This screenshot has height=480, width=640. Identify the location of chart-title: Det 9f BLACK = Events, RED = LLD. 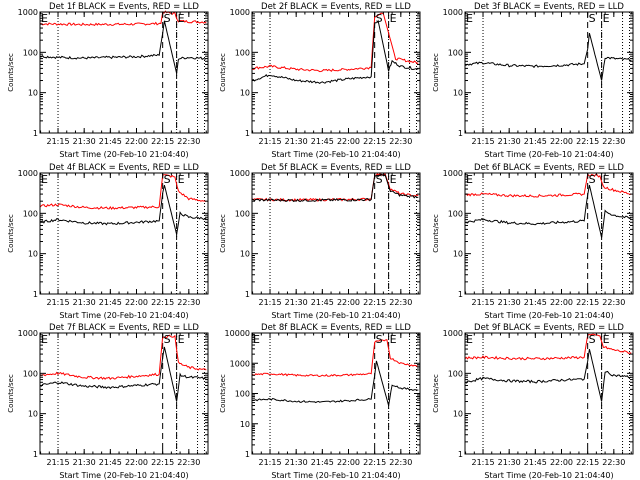
(549, 328).